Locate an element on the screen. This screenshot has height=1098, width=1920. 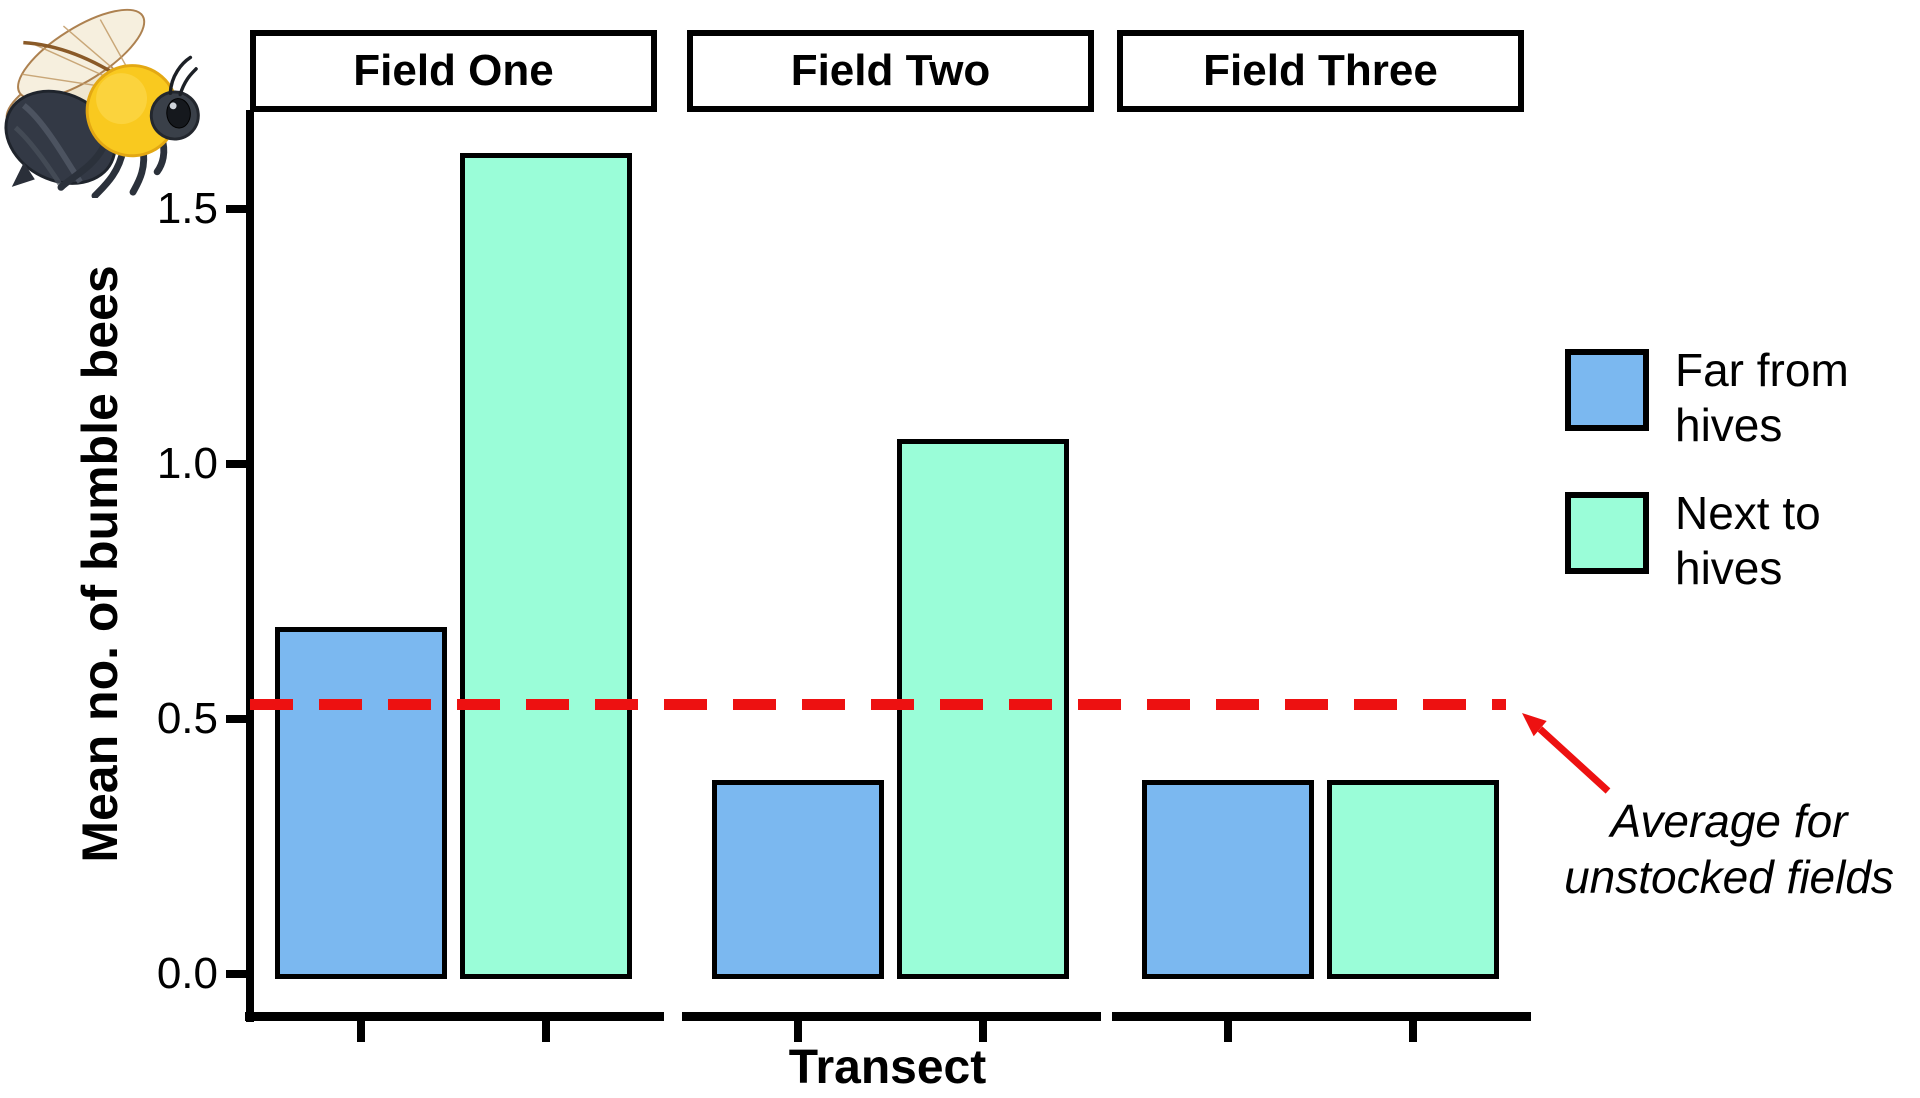
legend-swatch-next-to-hives is located at coordinates (1607, 533).